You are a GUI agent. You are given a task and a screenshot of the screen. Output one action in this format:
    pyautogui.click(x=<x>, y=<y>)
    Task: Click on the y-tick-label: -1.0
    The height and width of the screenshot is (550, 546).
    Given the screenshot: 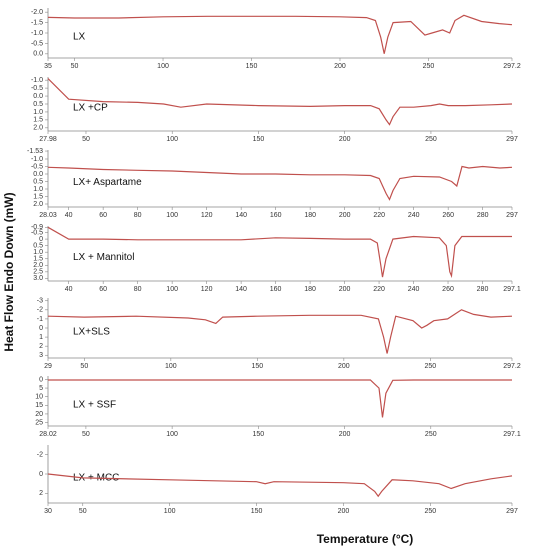 What is the action you would take?
    pyautogui.click(x=37, y=33)
    